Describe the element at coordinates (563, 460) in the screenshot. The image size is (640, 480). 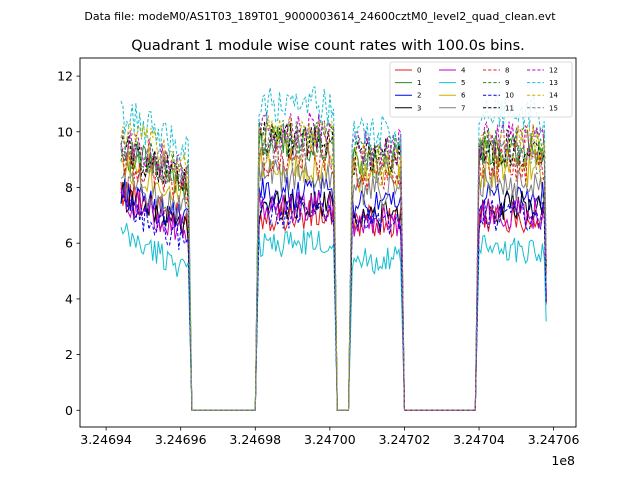
I see `x-offset-label: 1e8` at that location.